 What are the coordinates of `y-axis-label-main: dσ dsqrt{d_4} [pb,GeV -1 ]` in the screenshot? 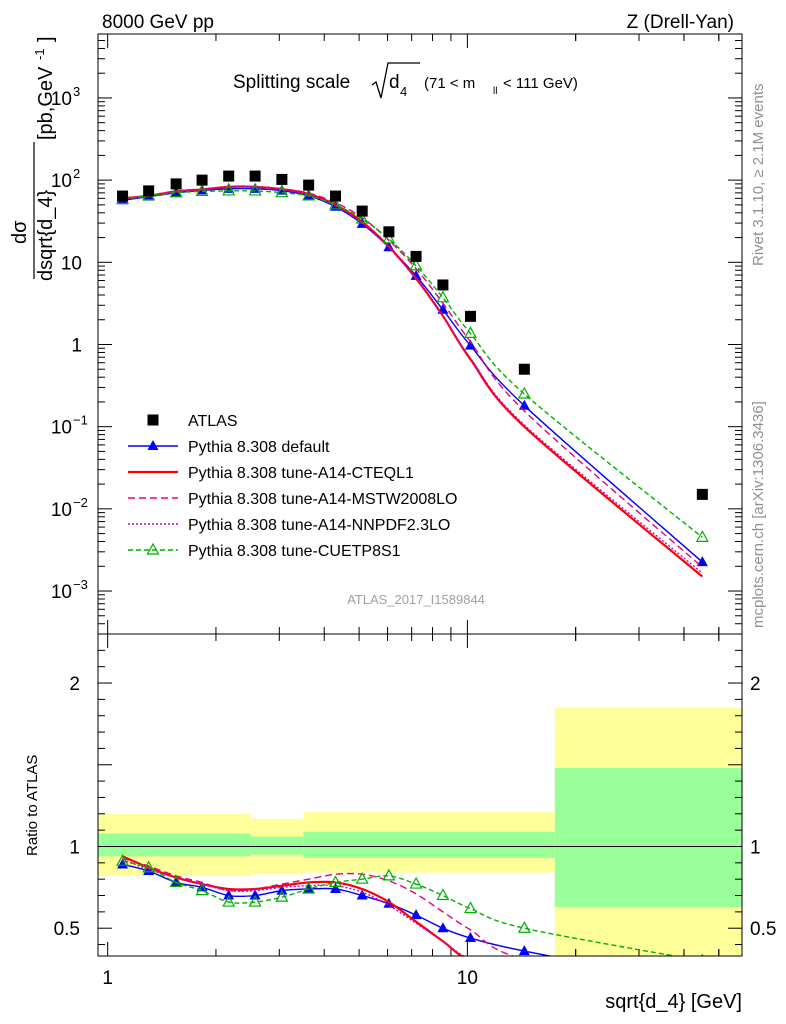 It's located at (33, 158).